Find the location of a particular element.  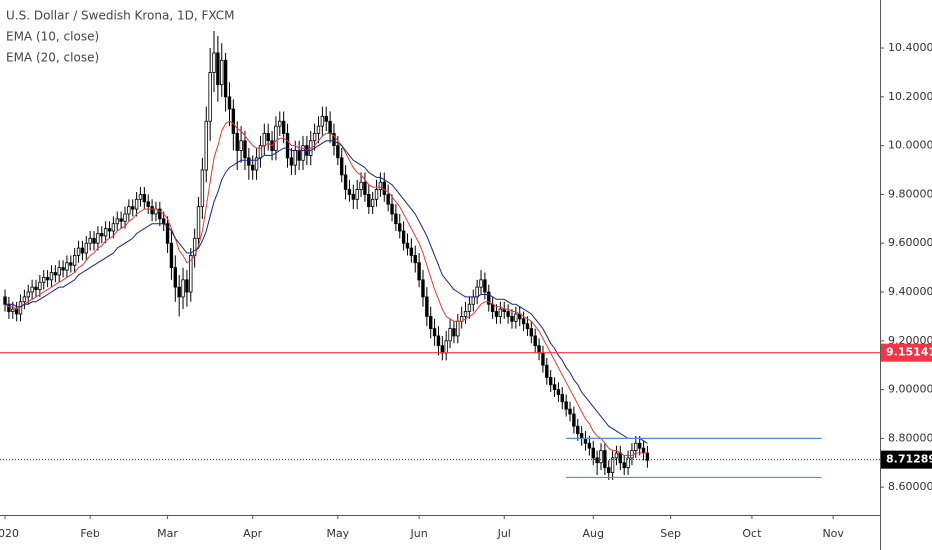

x-tick-label: Oct is located at coordinates (752, 533).